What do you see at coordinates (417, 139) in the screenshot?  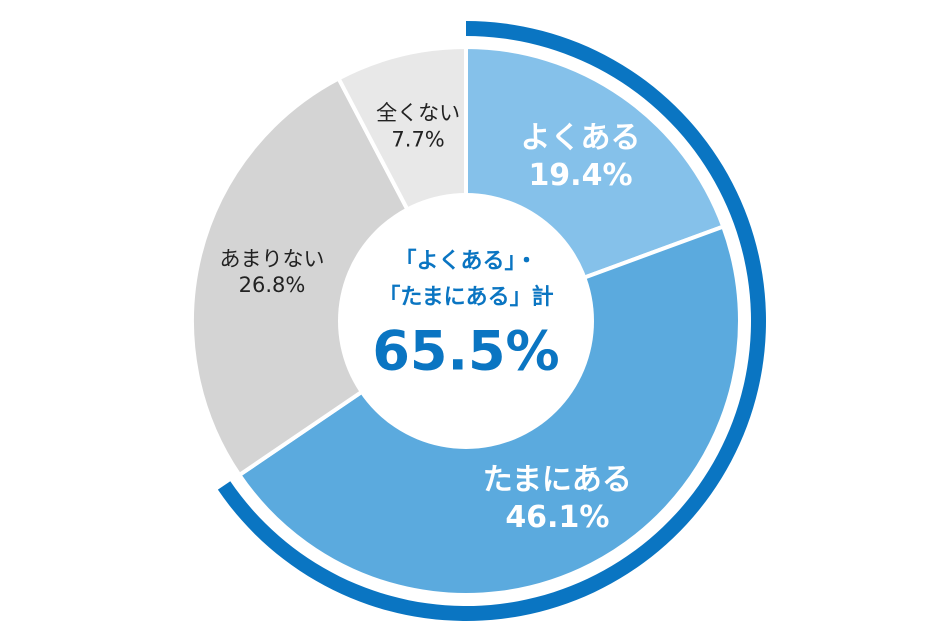 I see `slice-value-label: 7.7%` at bounding box center [417, 139].